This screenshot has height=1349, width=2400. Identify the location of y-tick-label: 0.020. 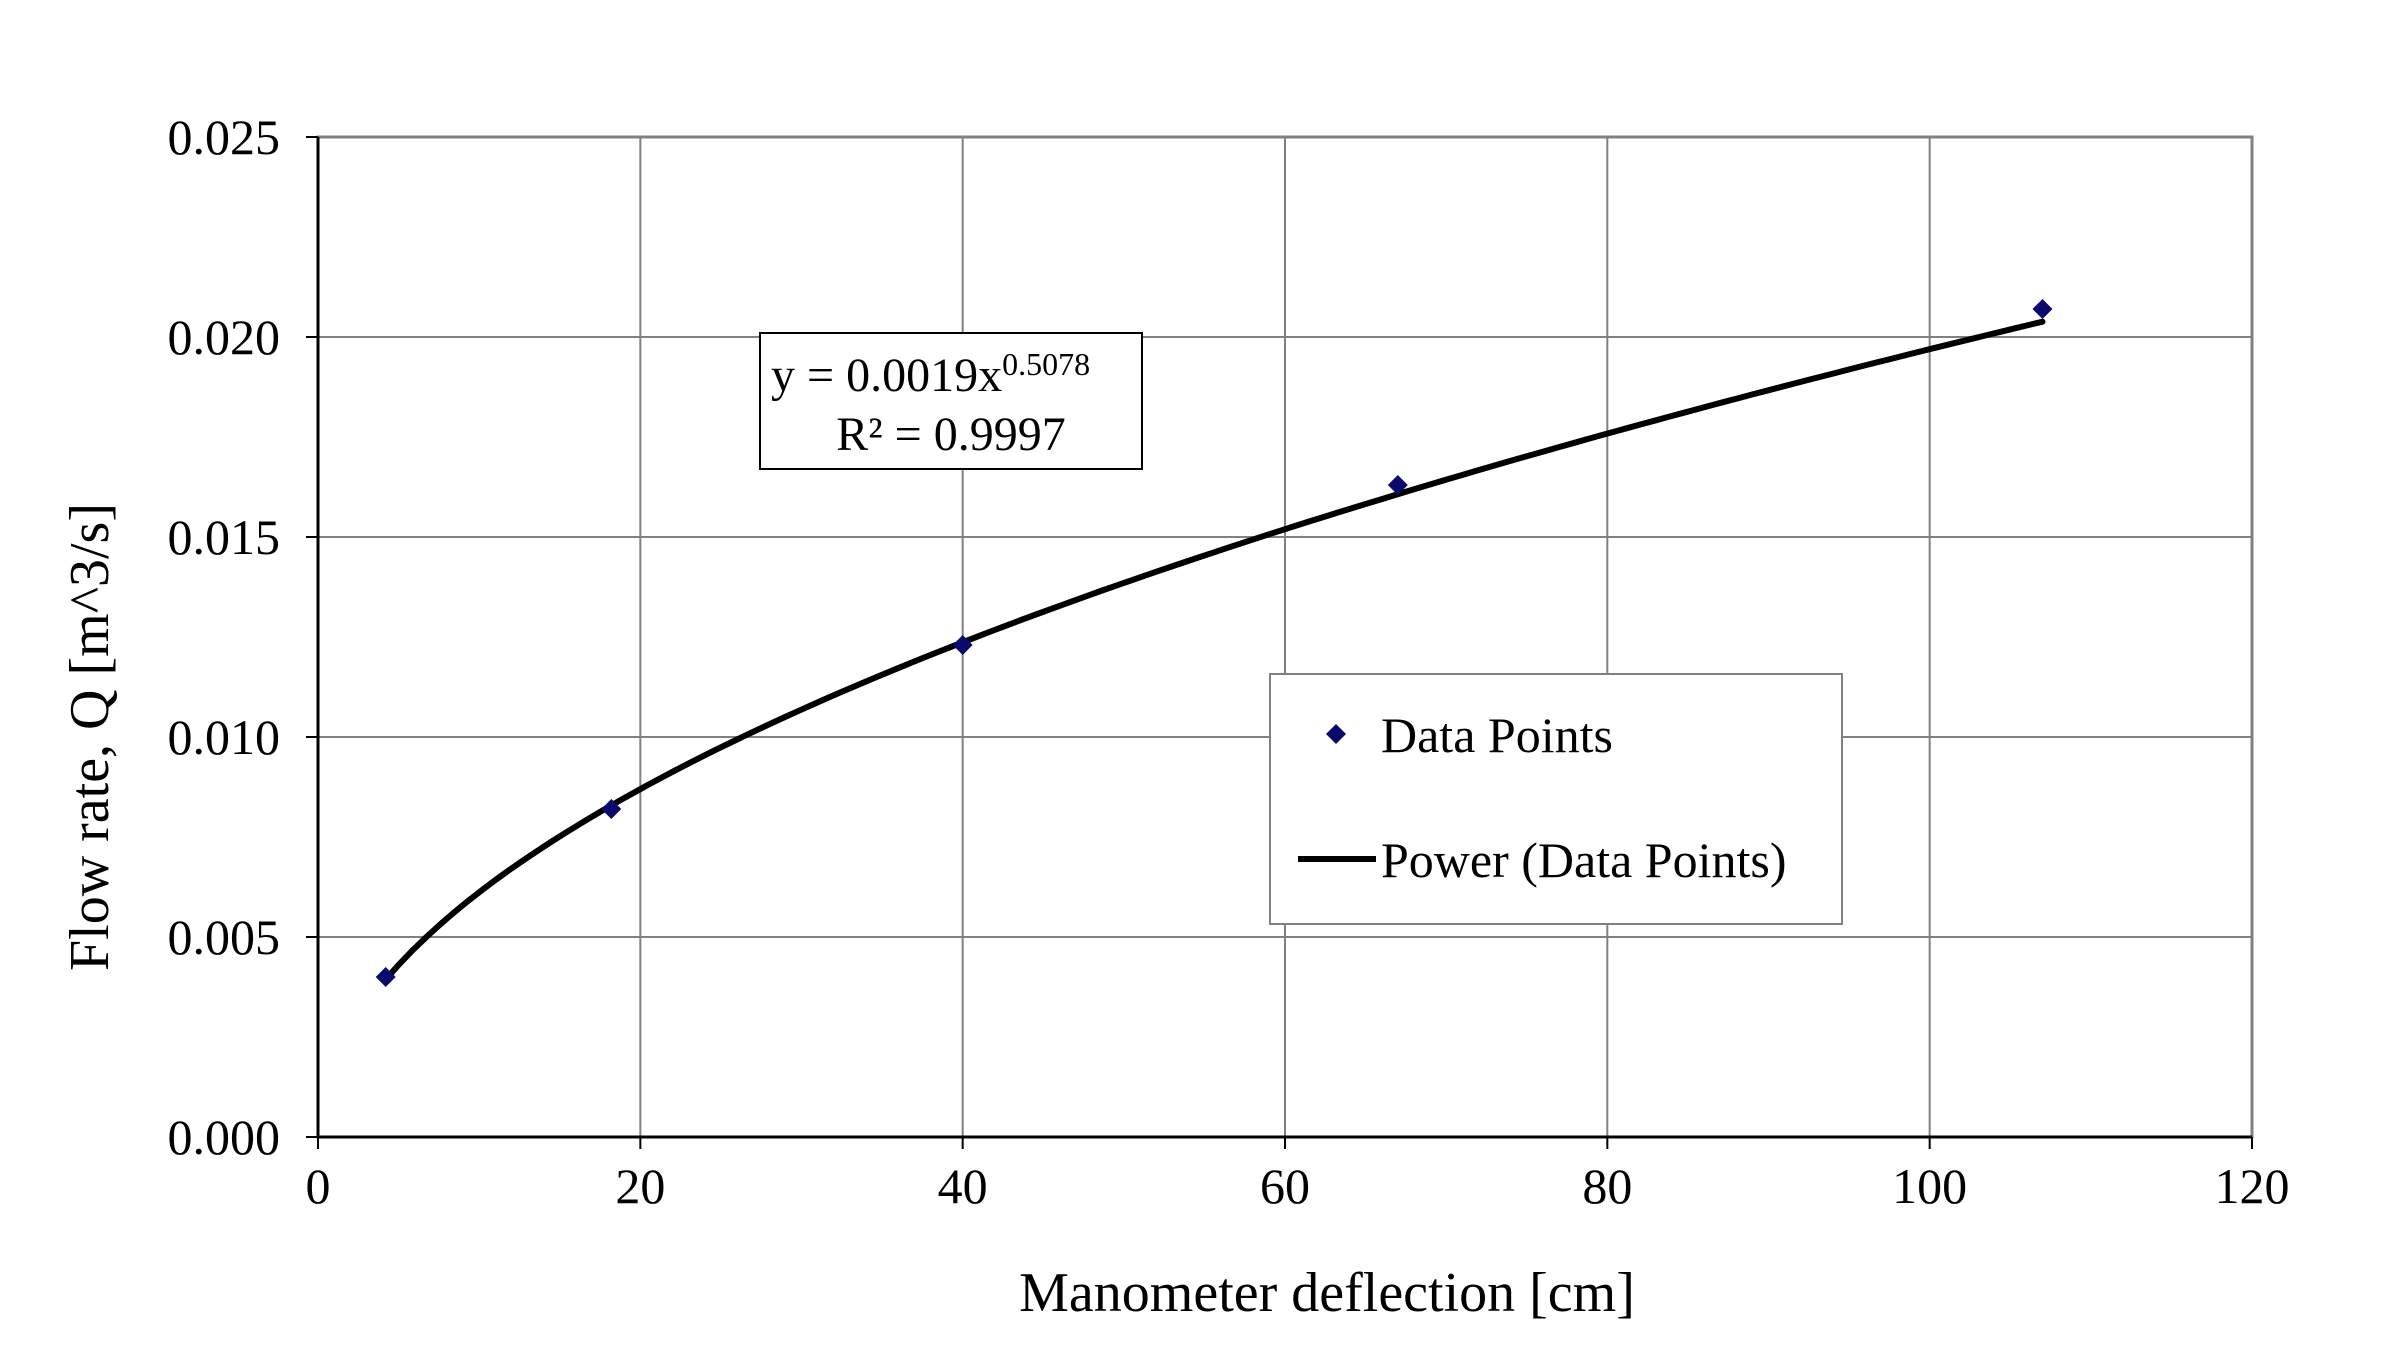
(224, 337).